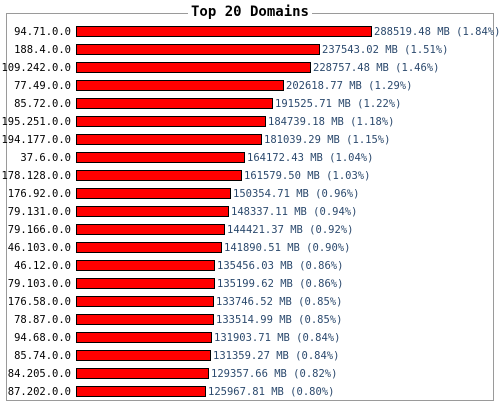 The image size is (500, 403). I want to click on category-label: 176.92.0.0, so click(39, 194).